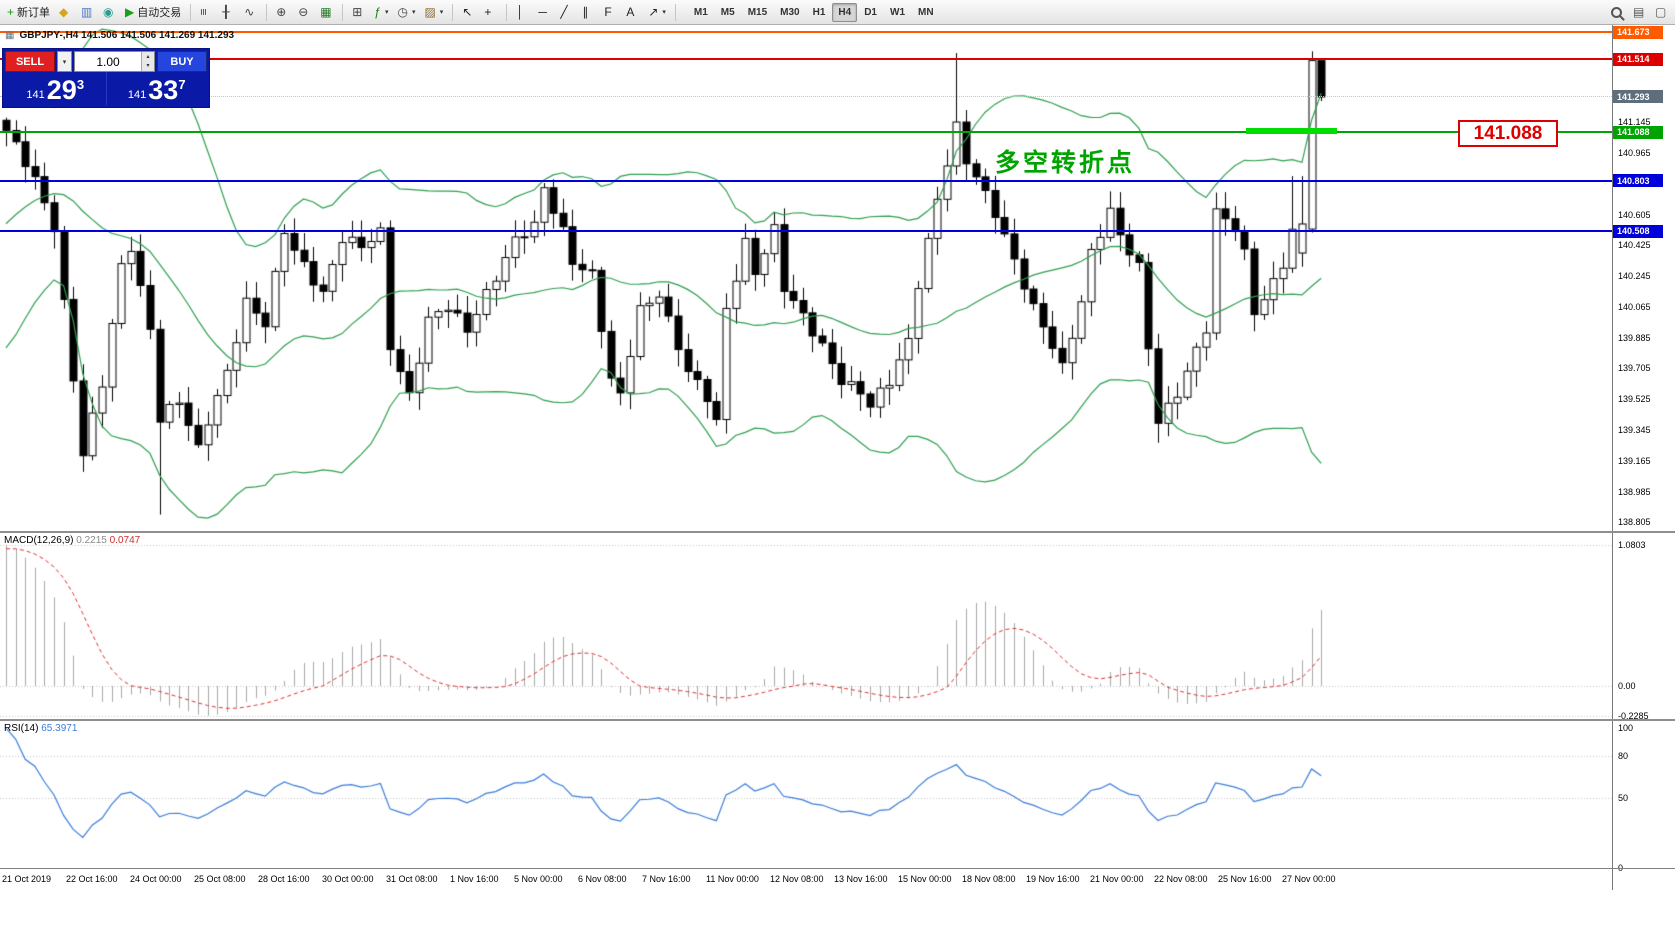 This screenshot has width=1675, height=948. Describe the element at coordinates (284, 879) in the screenshot. I see `time-label: 28 Oct 16:00` at that location.